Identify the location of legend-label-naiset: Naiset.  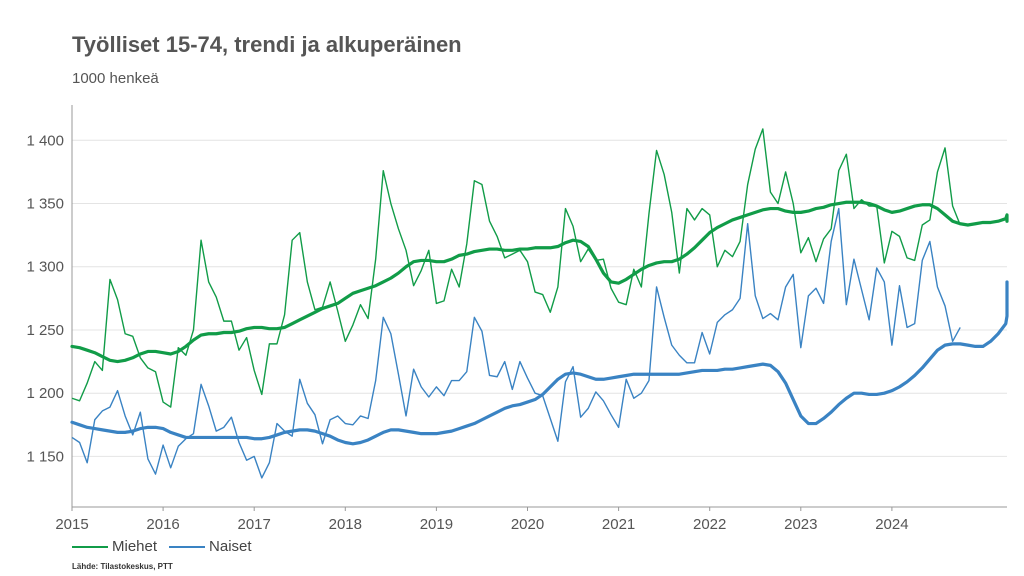
(230, 546).